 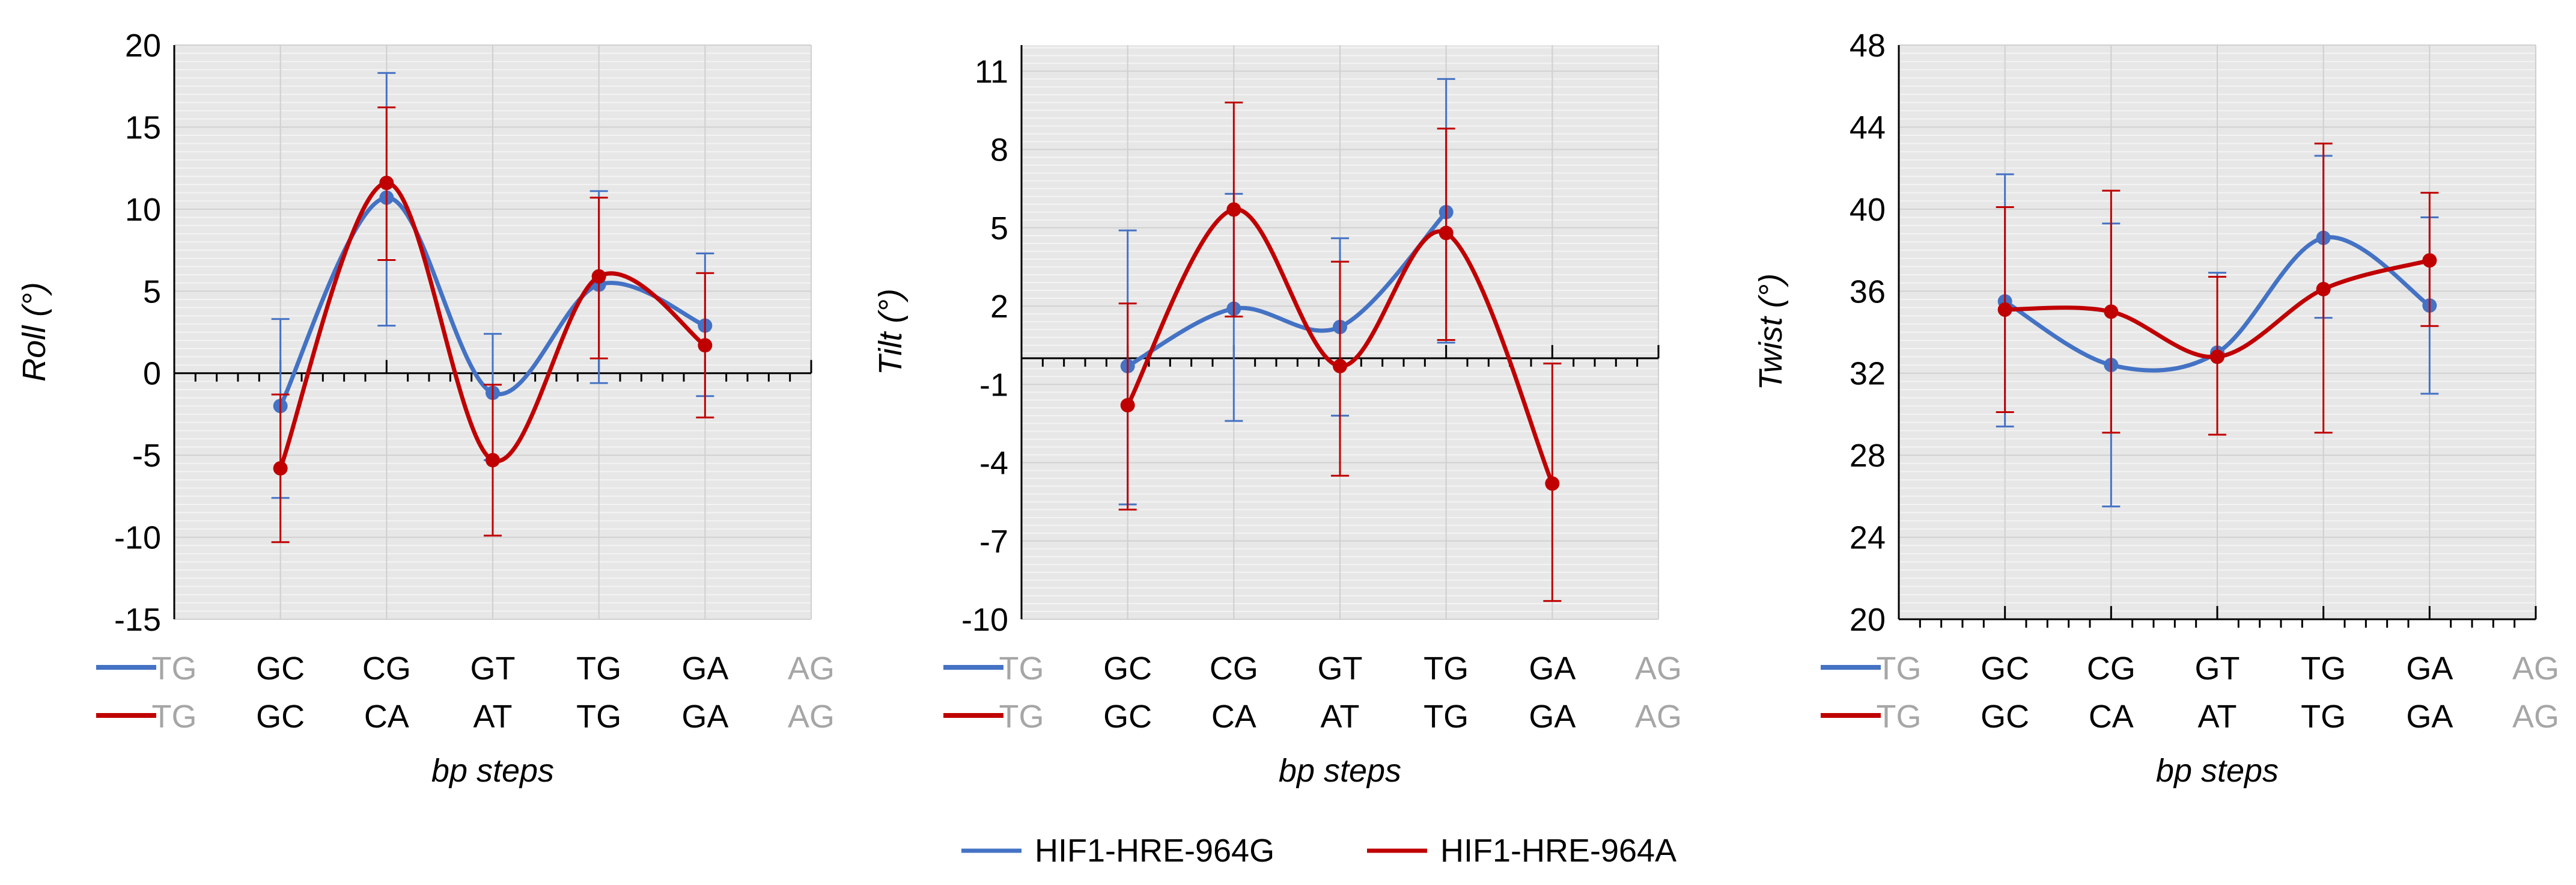 I want to click on y-ticks: 20 24 28 32 36 40 44 48, so click(x=1868, y=333).